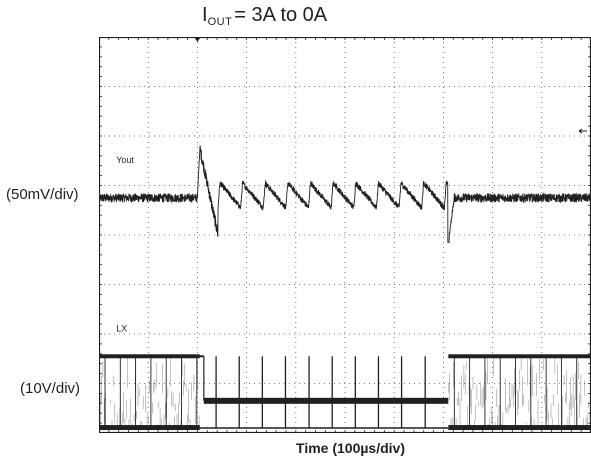  Describe the element at coordinates (42, 194) in the screenshot. I see `y-axis-label-vout: (50mV/div)` at that location.